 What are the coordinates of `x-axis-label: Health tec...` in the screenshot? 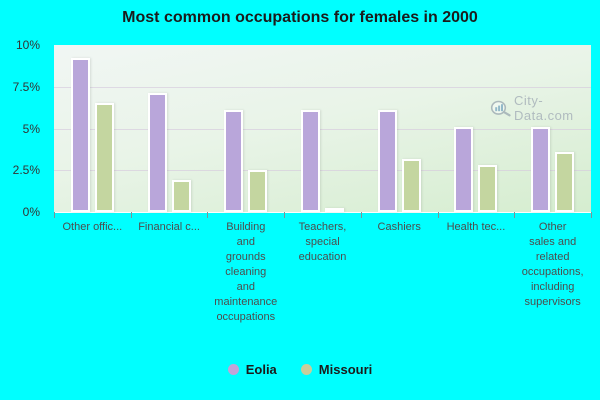 It's located at (476, 227).